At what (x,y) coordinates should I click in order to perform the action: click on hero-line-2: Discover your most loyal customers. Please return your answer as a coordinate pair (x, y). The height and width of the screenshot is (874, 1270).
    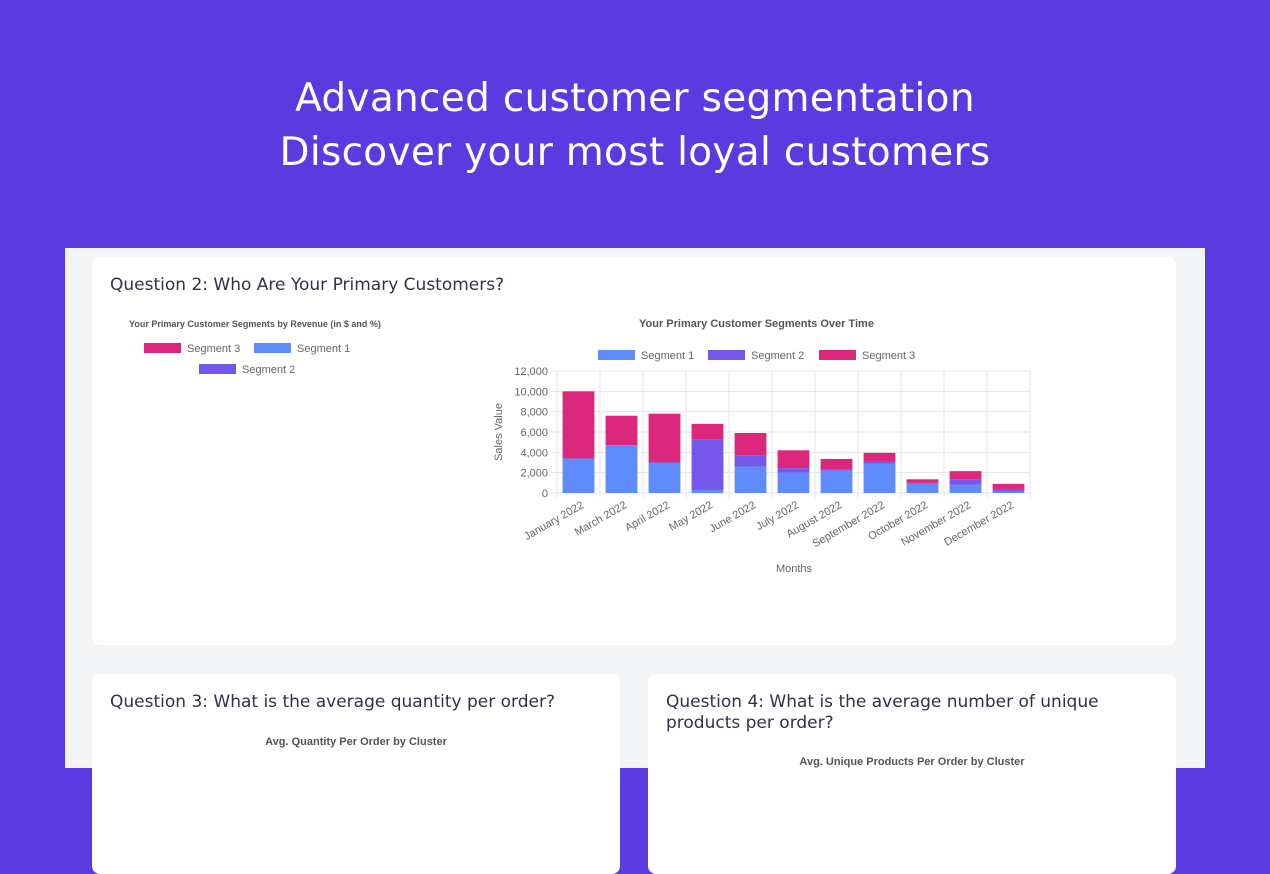
    Looking at the image, I should click on (635, 152).